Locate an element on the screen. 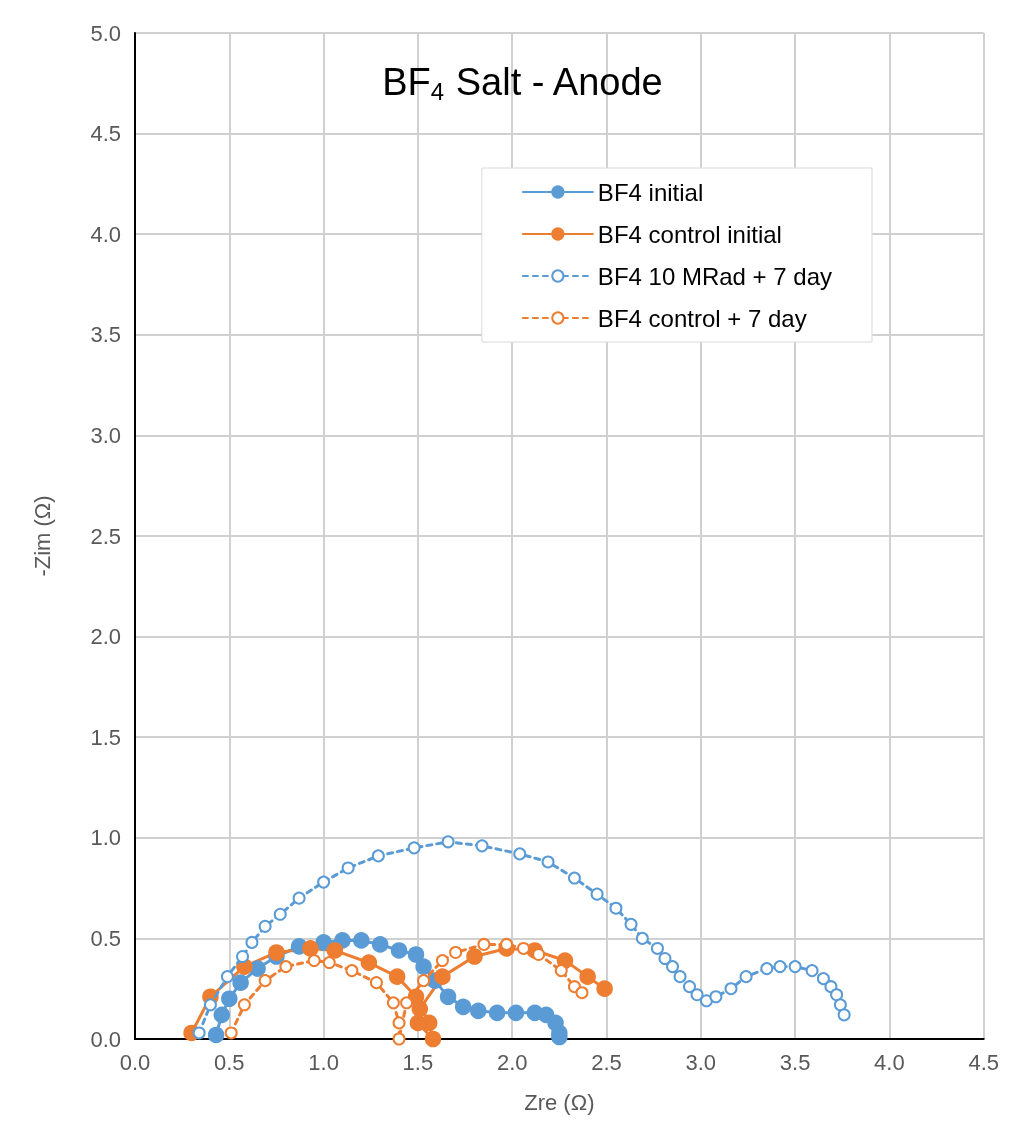  y-tick-label: 4.0 is located at coordinates (105, 234).